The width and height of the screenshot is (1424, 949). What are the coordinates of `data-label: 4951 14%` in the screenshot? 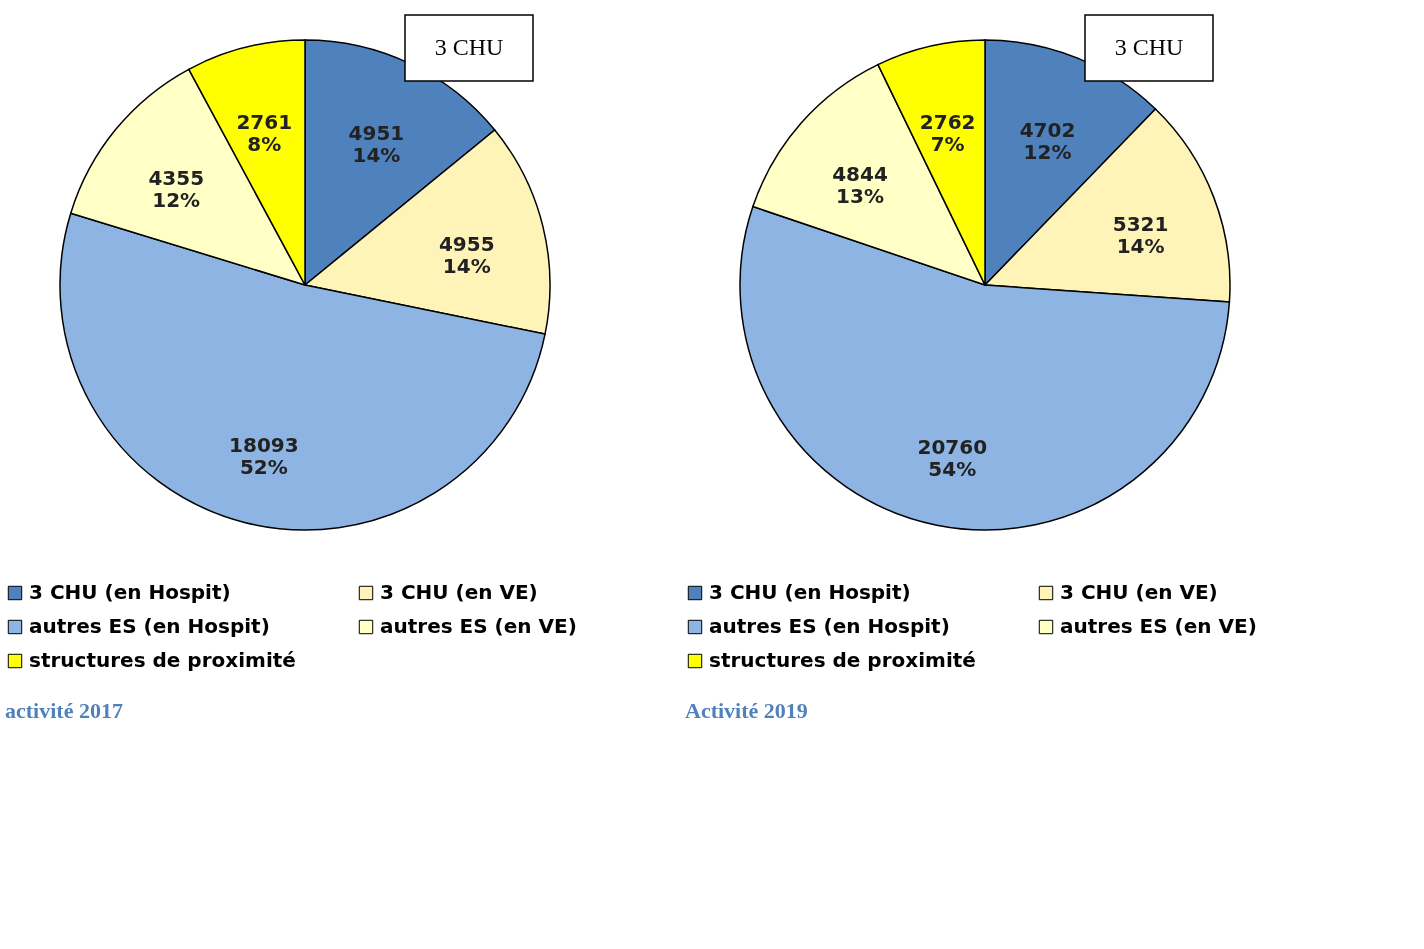 It's located at (376, 144).